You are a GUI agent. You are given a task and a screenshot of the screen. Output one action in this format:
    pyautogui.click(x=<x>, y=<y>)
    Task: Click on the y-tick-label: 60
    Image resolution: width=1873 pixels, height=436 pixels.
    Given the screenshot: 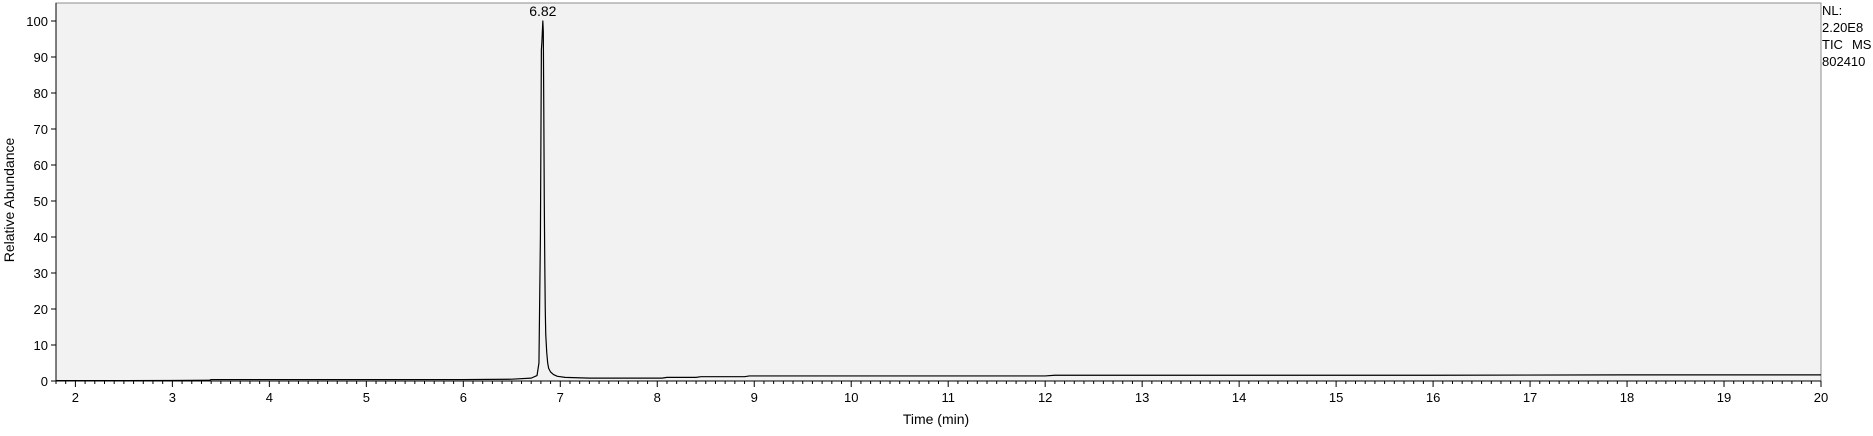 What is the action you would take?
    pyautogui.click(x=41, y=165)
    